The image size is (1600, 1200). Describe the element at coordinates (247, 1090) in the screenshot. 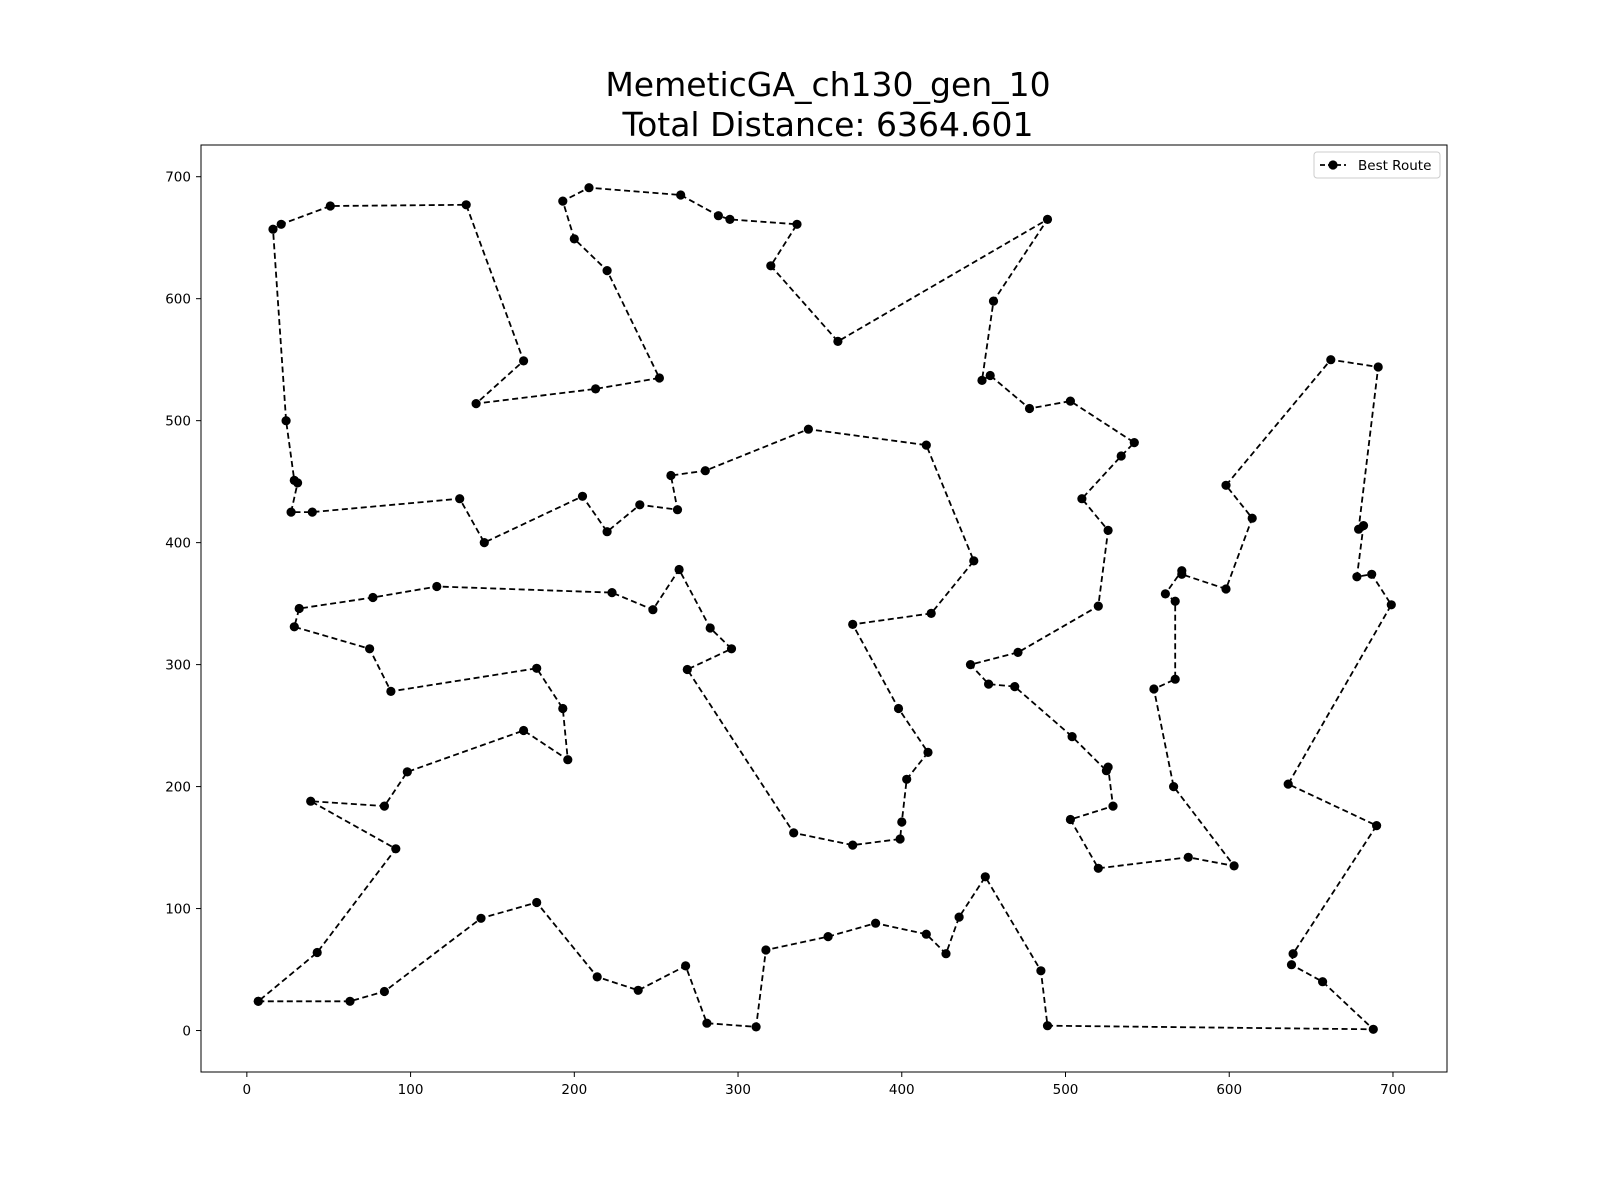

I see `x-tick-label: 0` at that location.